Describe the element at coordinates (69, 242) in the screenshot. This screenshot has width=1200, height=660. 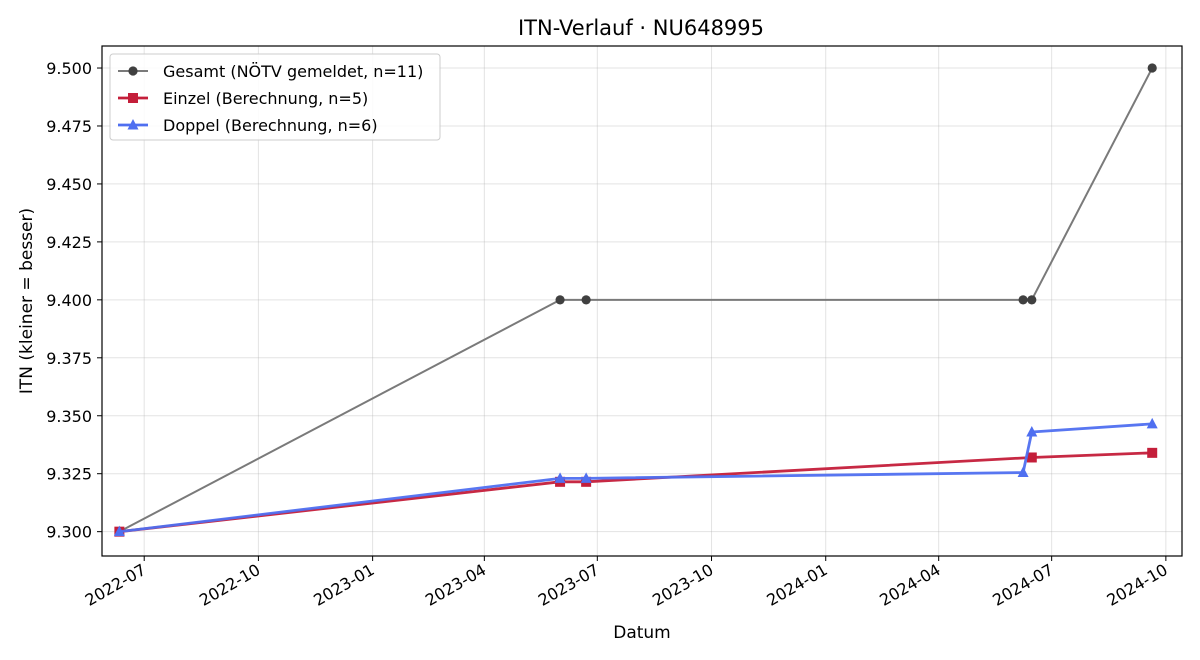
I see `y-tick-label: 9.425` at that location.